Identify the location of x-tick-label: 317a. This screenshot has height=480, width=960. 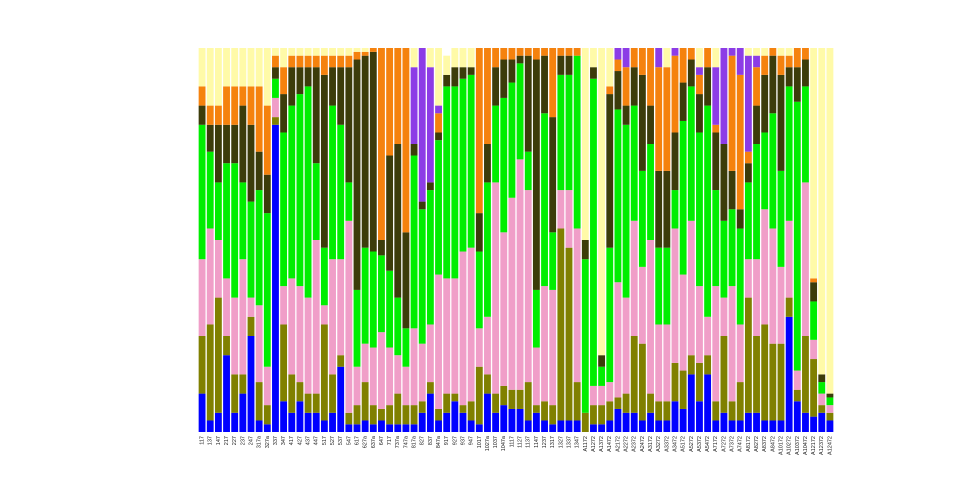
(260, 441).